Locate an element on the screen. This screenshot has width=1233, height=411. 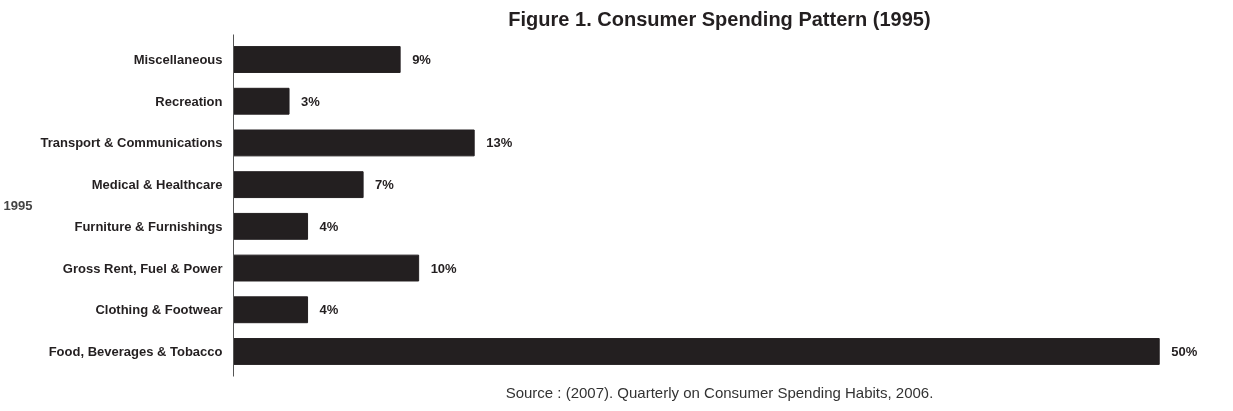
data-label: 7% is located at coordinates (385, 185).